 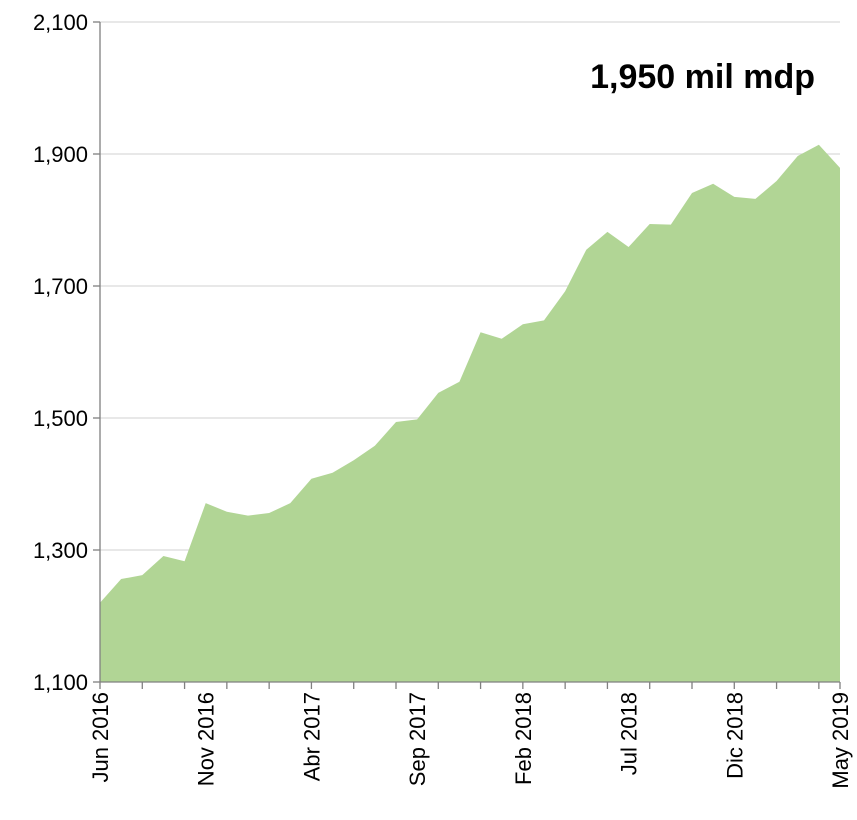 What do you see at coordinates (60, 22) in the screenshot?
I see `y-tick-label: 2,100` at bounding box center [60, 22].